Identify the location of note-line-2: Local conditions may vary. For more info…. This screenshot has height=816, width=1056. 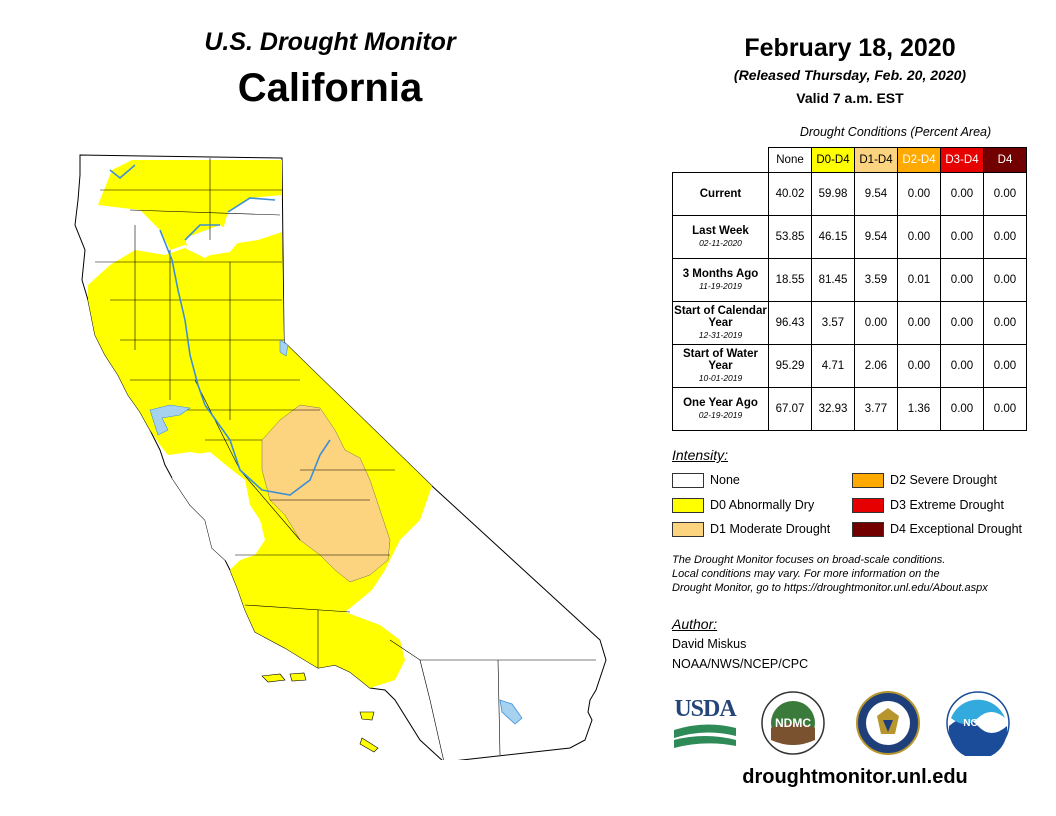
(806, 574).